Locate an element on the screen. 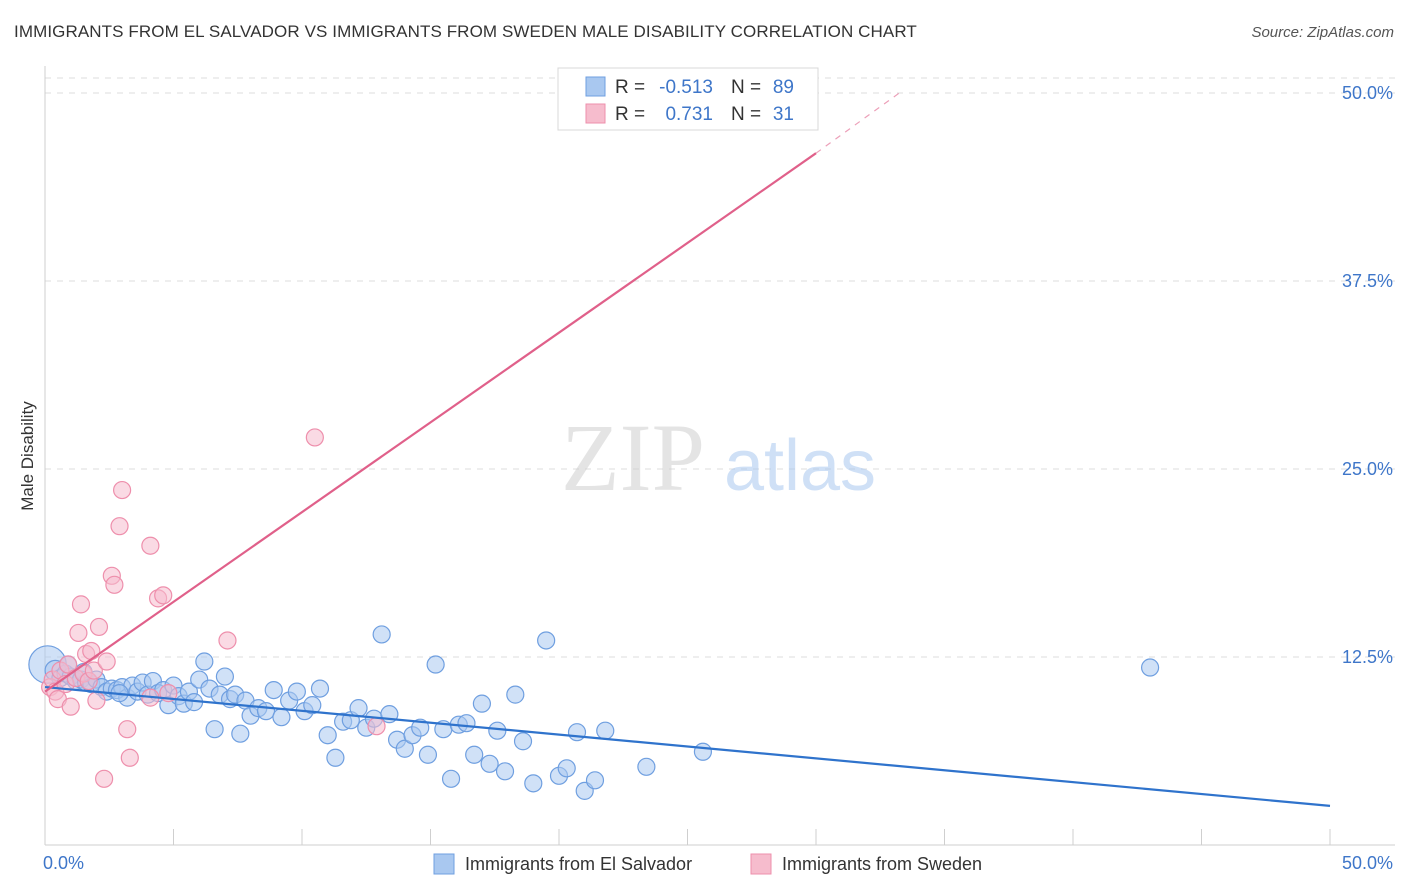  series-legend-label: Immigrants from El Salvador is located at coordinates (578, 864).